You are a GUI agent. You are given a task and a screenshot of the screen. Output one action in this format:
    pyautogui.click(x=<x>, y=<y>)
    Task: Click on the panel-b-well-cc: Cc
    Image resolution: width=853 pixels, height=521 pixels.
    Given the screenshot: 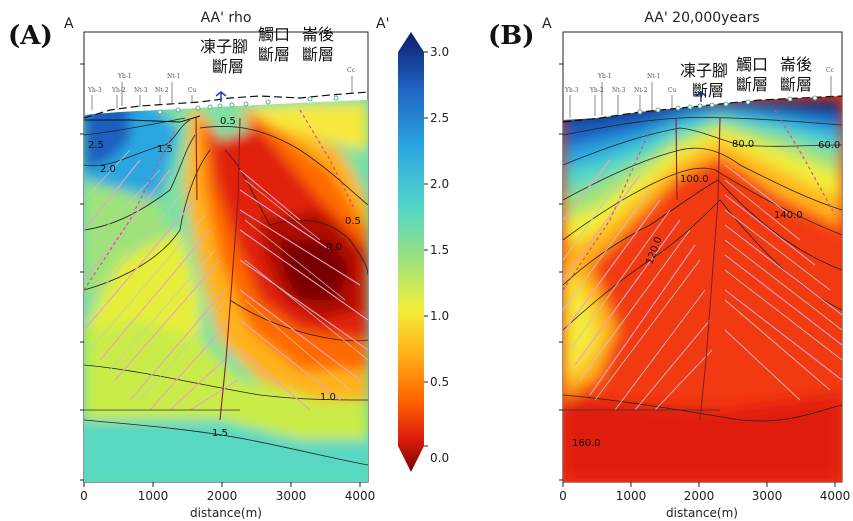 What is the action you would take?
    pyautogui.click(x=830, y=70)
    